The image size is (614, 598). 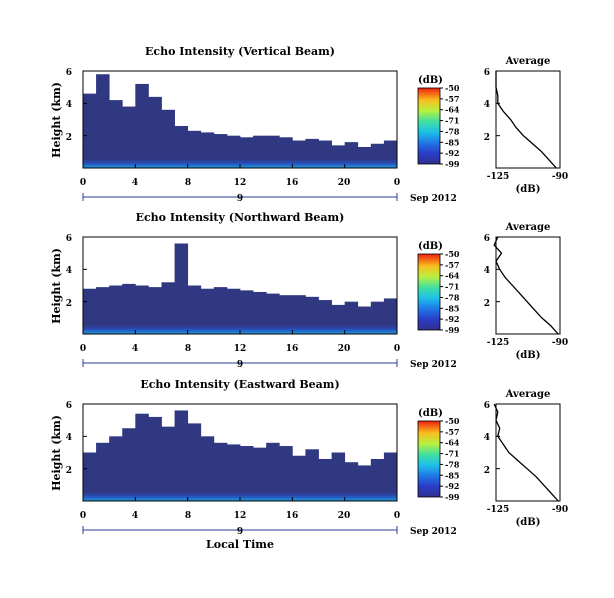 What do you see at coordinates (239, 384) in the screenshot?
I see `chart-title: Echo Intensity (Eastward Beam)` at bounding box center [239, 384].